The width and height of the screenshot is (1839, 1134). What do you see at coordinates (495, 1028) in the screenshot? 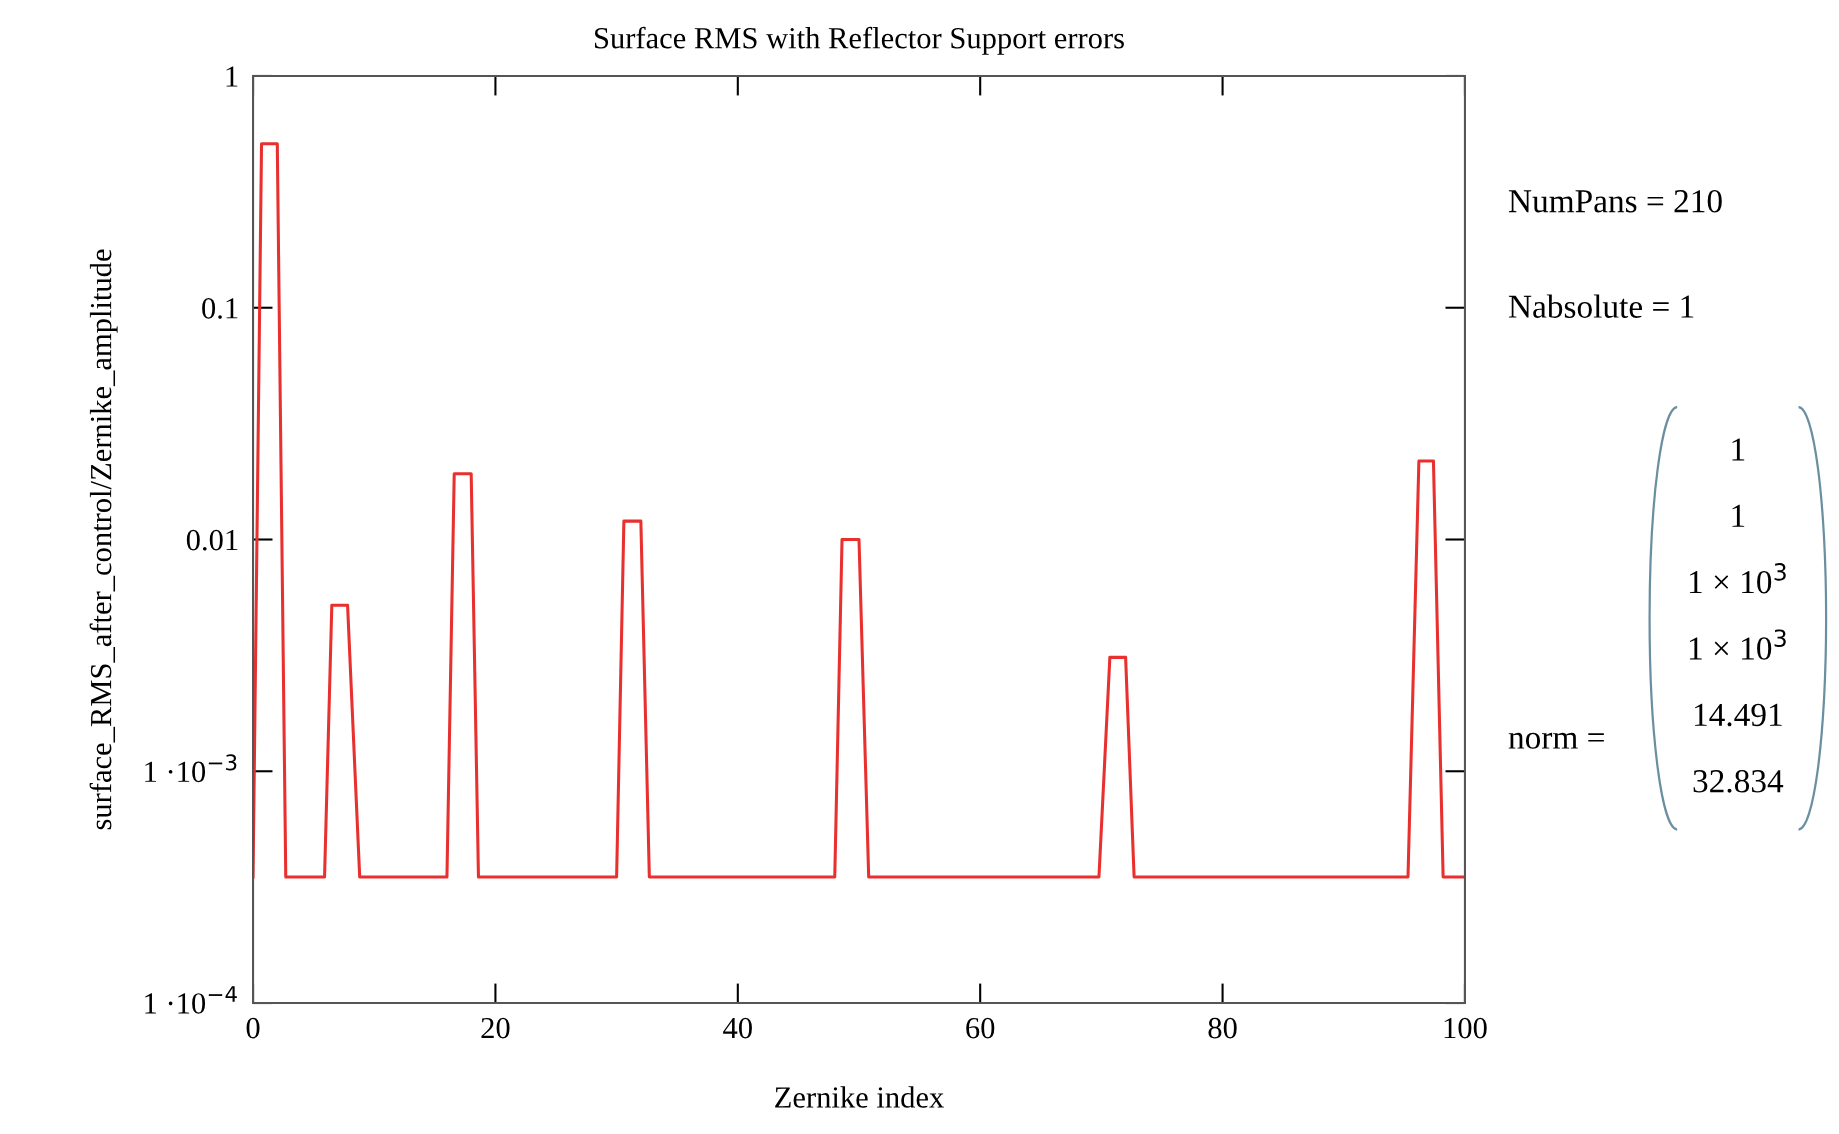
I see `x-tick-label: 20` at bounding box center [495, 1028].